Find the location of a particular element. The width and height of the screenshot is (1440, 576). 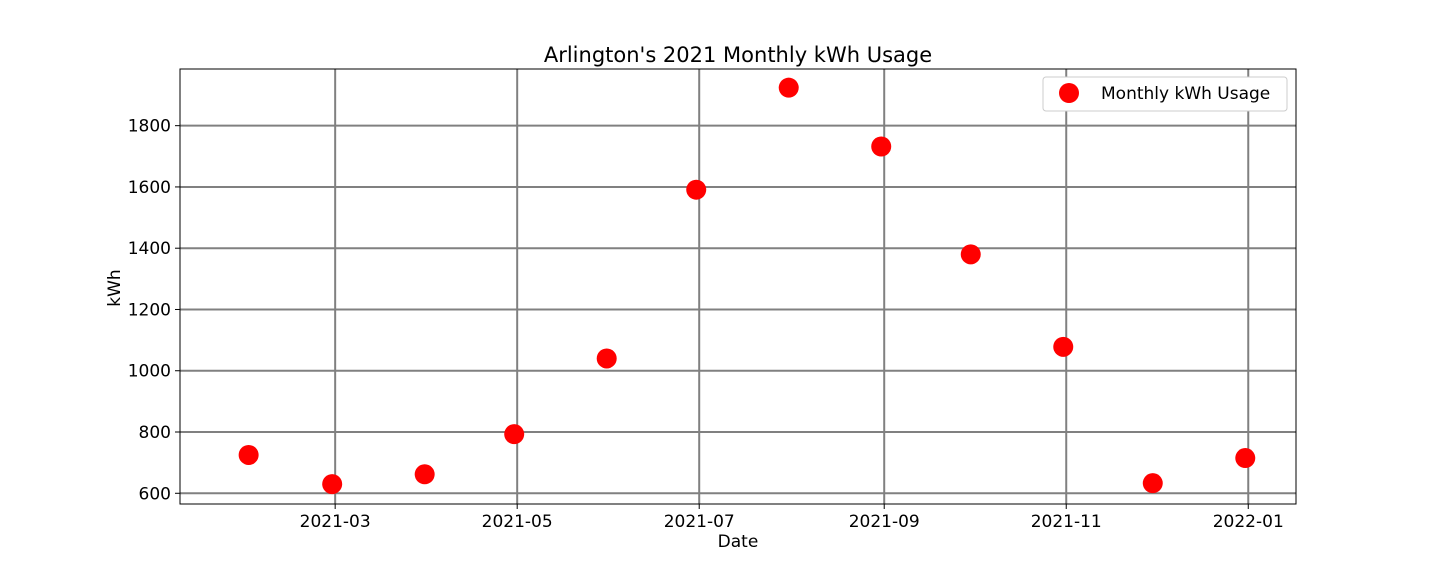

y-tick-label: 1600 is located at coordinates (149, 188).